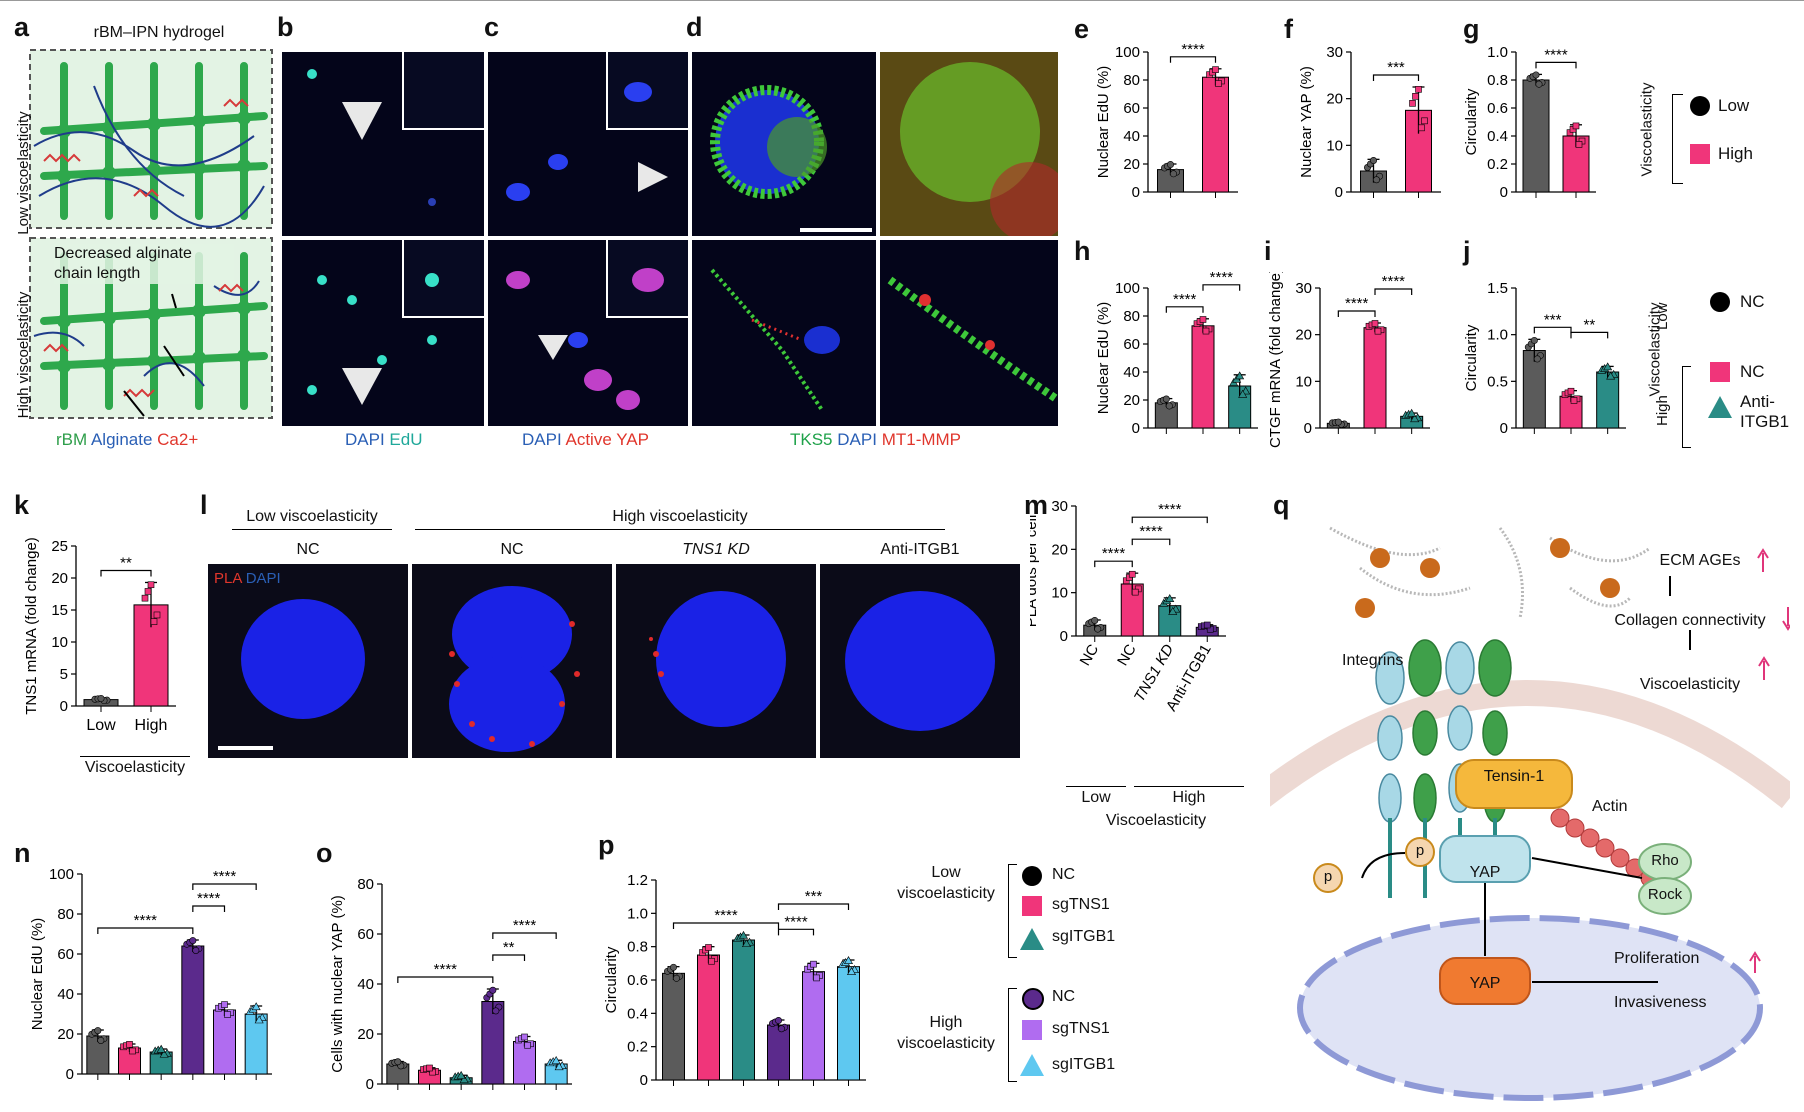 This screenshot has height=1112, width=1804. I want to click on chart-g: 0 0.2 0.4 0.6 0.8 1.0 Circularity ****, so click(1529, 122).